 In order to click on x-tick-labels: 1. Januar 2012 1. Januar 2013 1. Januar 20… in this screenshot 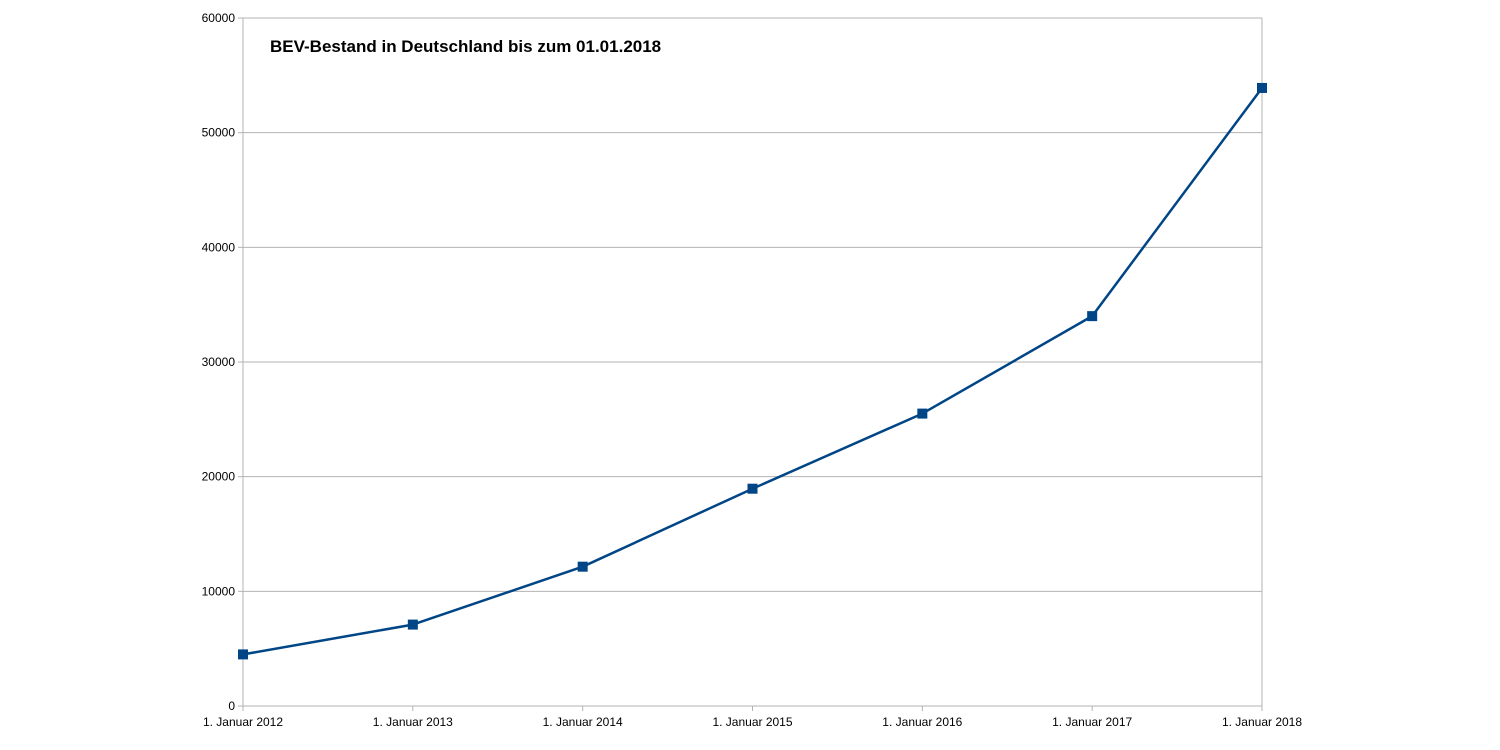, I will do `click(752, 722)`.